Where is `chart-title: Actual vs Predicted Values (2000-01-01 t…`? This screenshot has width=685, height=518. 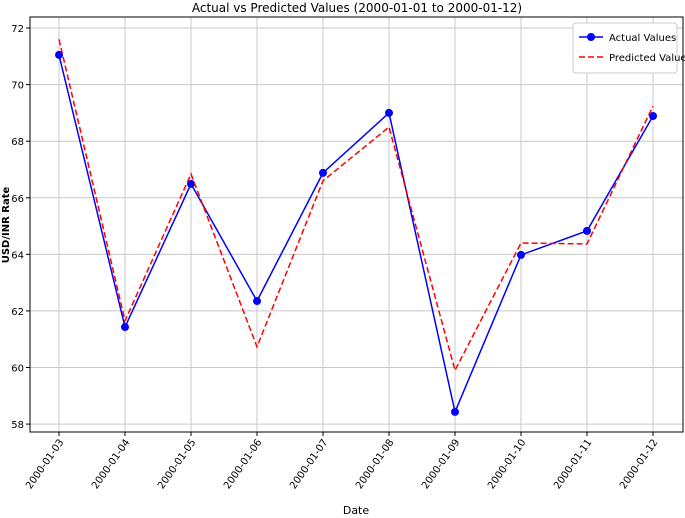
chart-title: Actual vs Predicted Values (2000-01-01 t… is located at coordinates (357, 8).